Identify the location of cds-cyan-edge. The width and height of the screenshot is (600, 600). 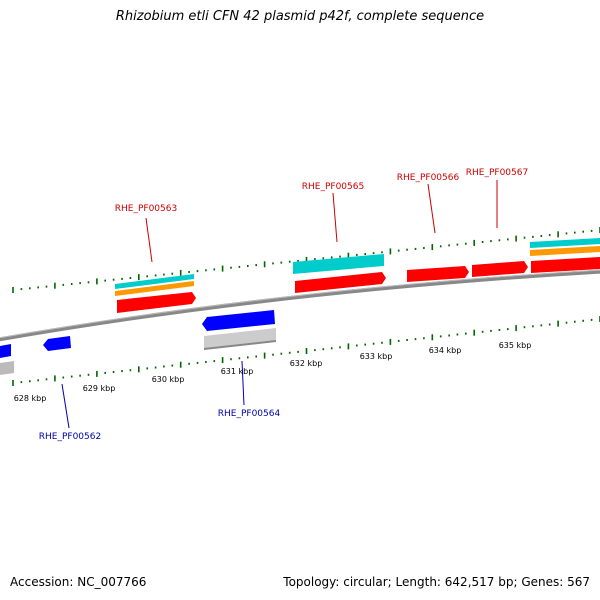
(565, 243).